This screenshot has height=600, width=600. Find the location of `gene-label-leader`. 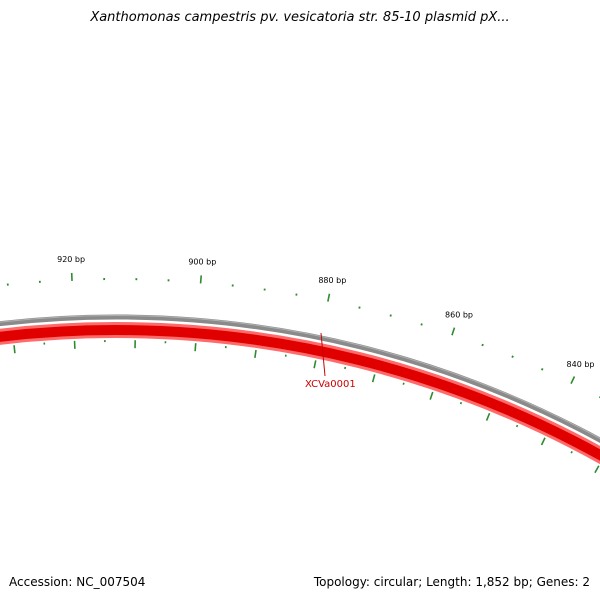

gene-label-leader is located at coordinates (323, 354).